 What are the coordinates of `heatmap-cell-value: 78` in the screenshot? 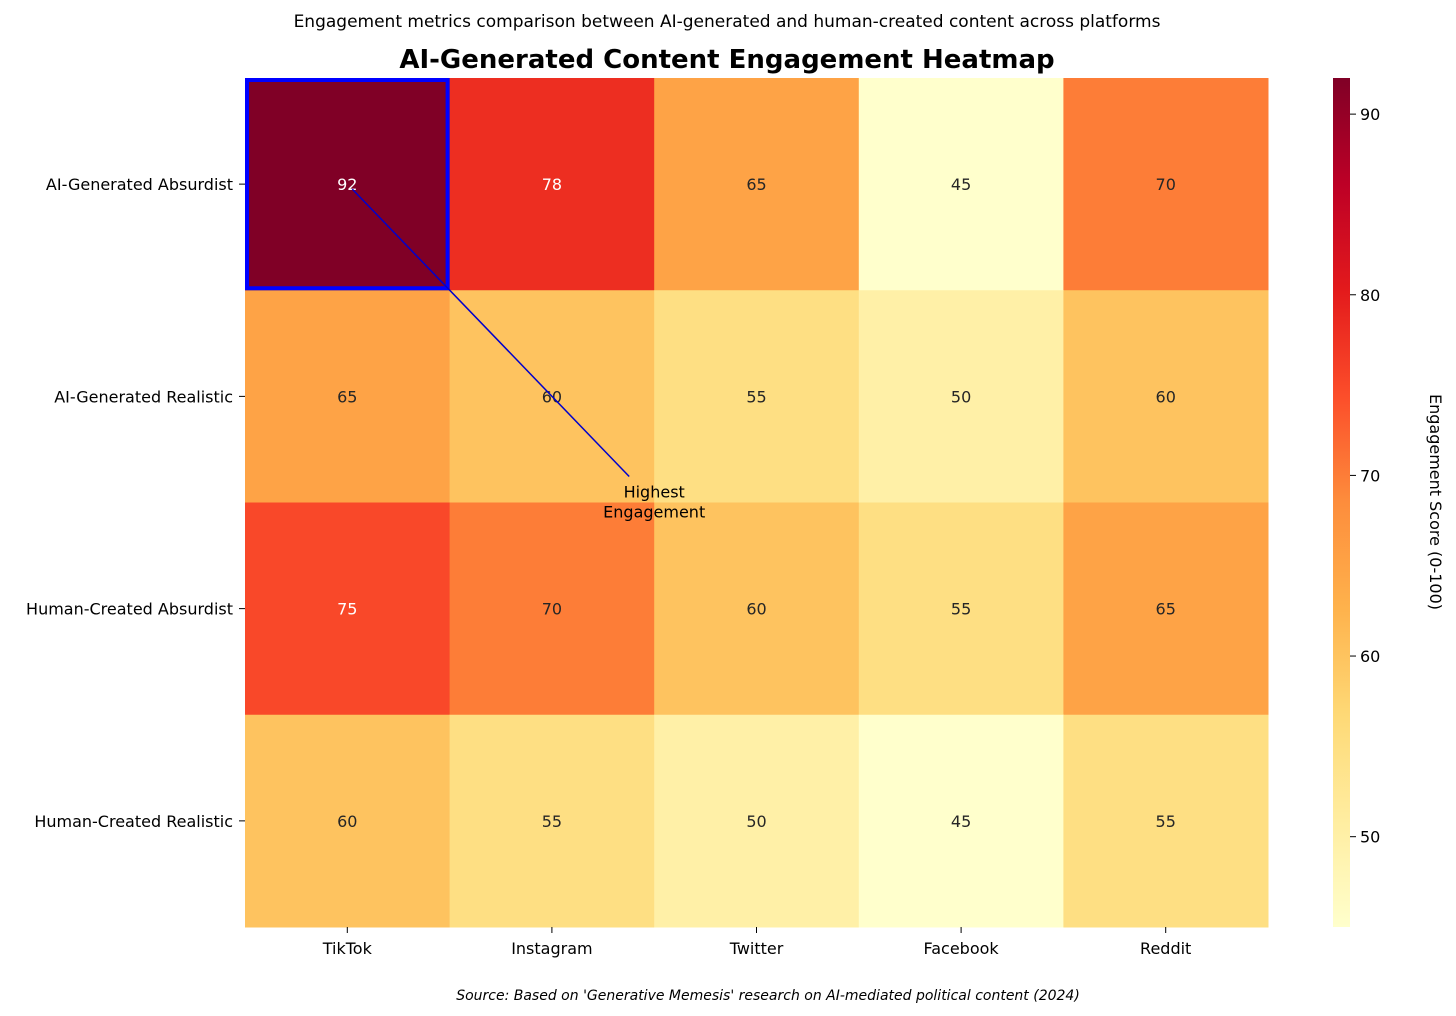 It's located at (552, 184).